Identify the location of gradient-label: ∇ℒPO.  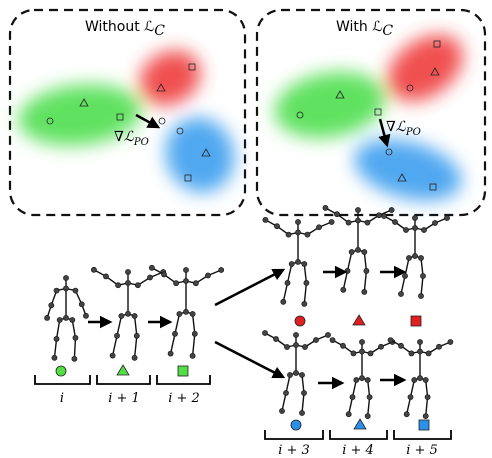
(403, 128).